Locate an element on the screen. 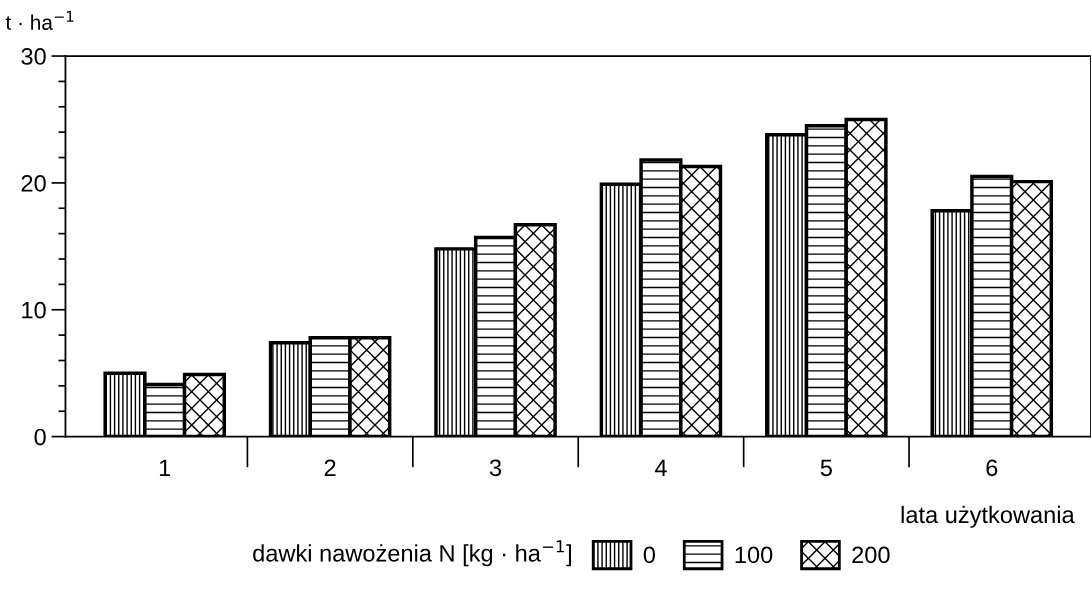 This screenshot has width=1091, height=590. y-tick-label: 0 is located at coordinates (40, 437).